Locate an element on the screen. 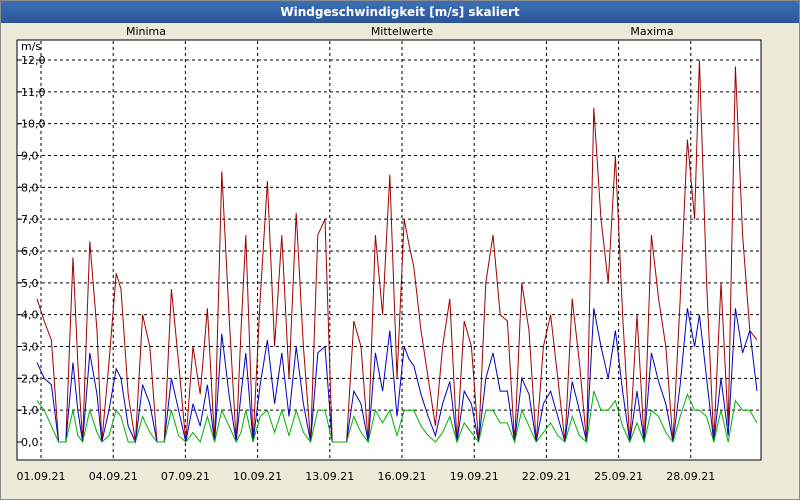 The width and height of the screenshot is (800, 500). y-tick-label: 1,0 is located at coordinates (30, 410).